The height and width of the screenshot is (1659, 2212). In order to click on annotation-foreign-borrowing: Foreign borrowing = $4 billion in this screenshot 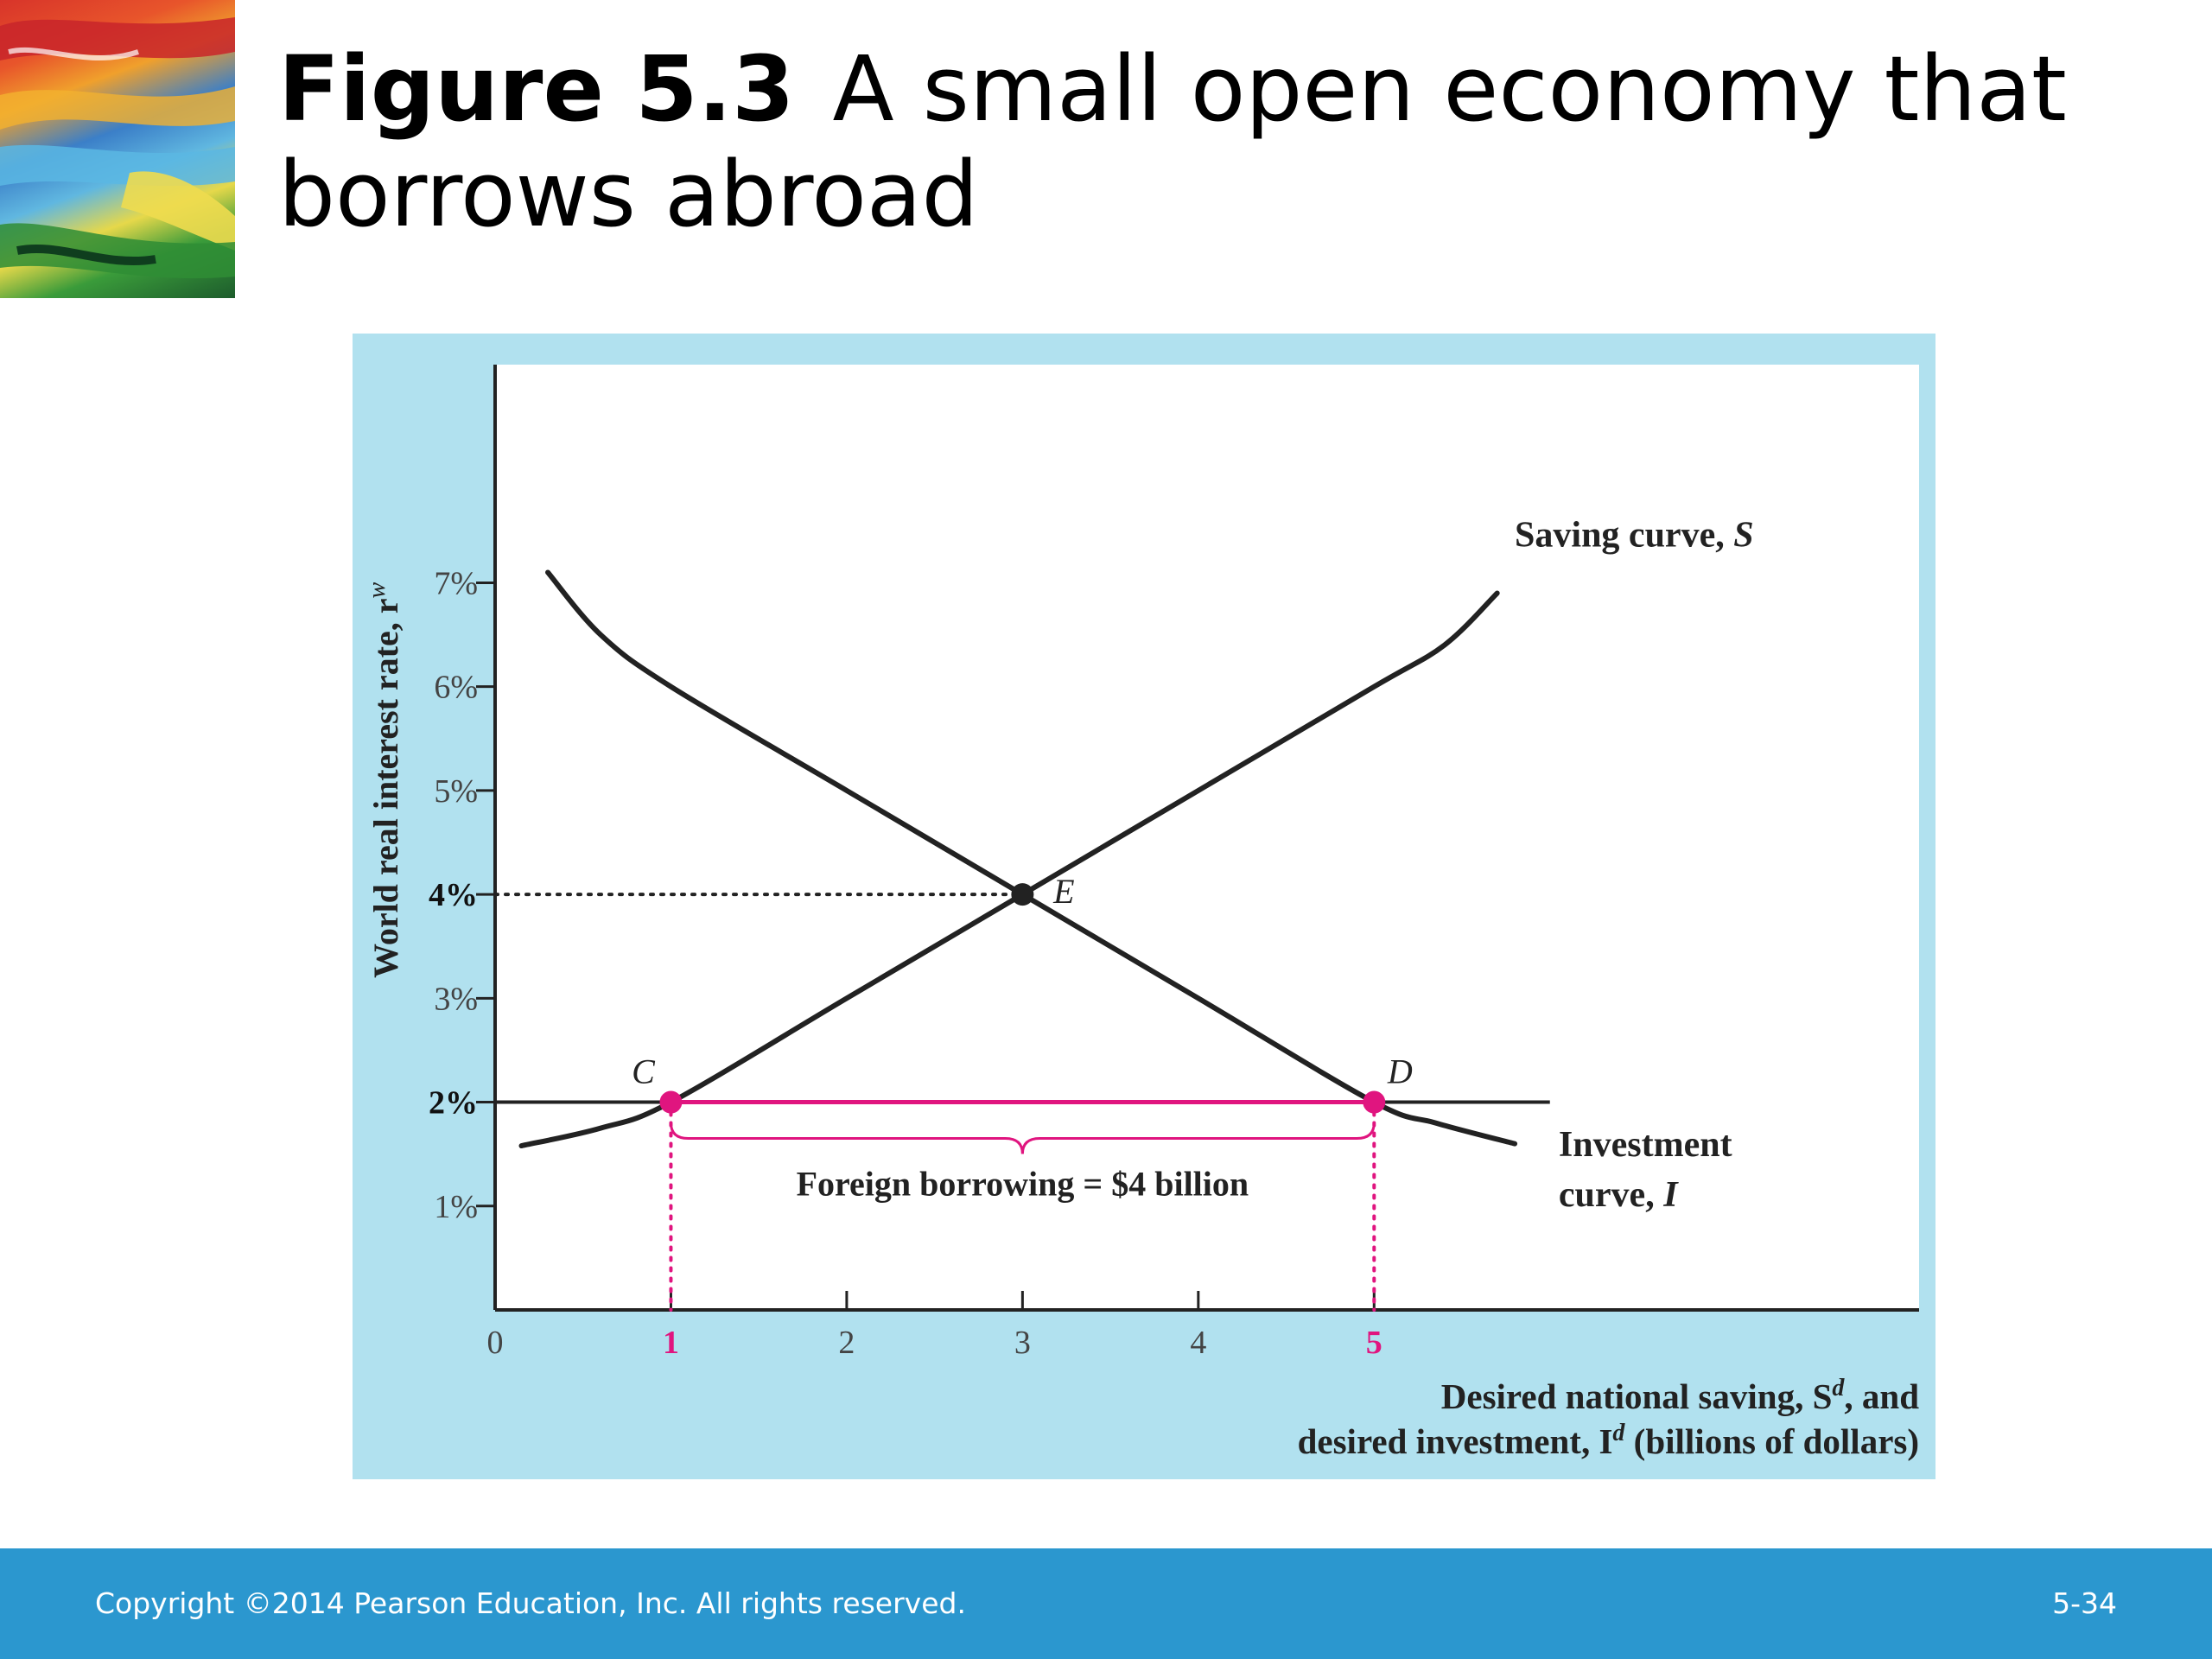, I will do `click(1023, 1184)`.